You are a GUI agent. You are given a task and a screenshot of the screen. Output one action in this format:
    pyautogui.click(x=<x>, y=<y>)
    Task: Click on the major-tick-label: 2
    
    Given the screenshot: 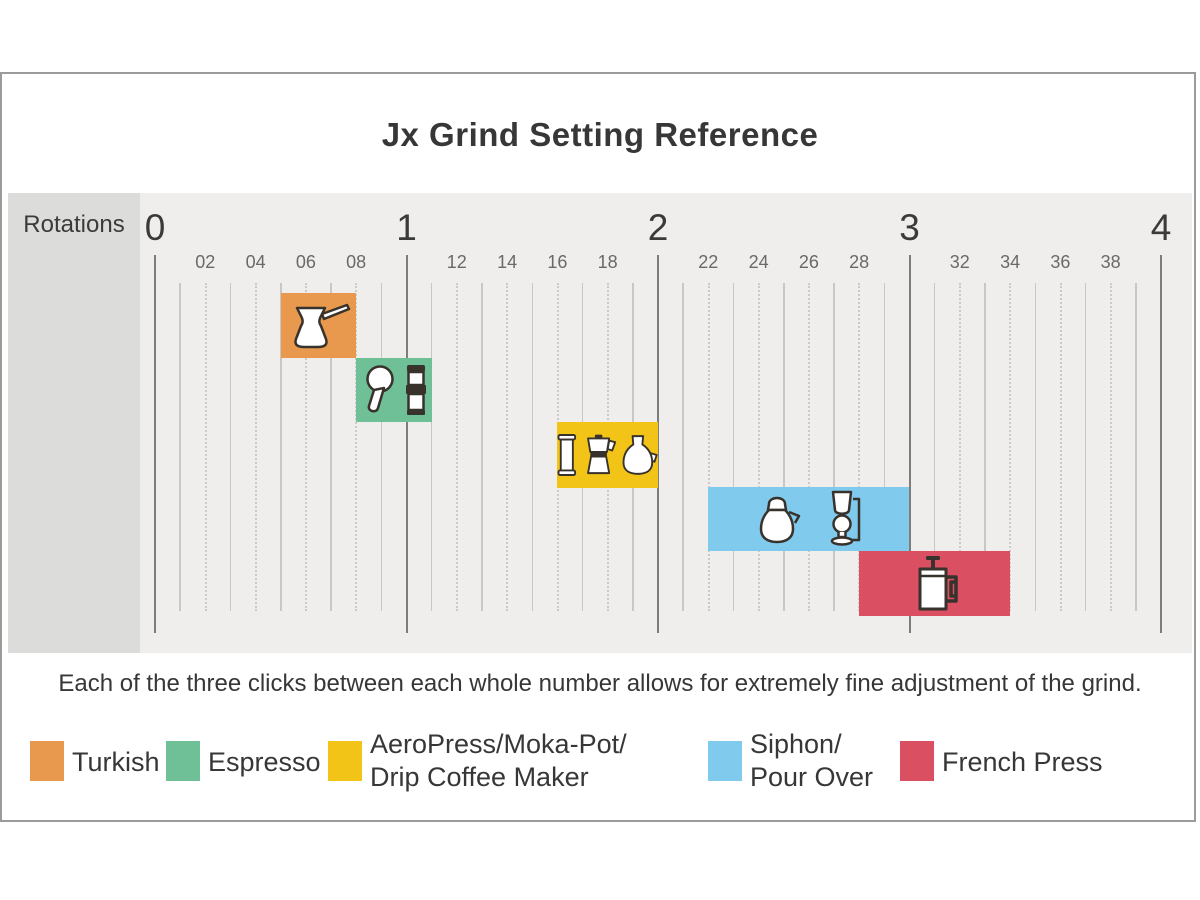 What is the action you would take?
    pyautogui.click(x=658, y=227)
    